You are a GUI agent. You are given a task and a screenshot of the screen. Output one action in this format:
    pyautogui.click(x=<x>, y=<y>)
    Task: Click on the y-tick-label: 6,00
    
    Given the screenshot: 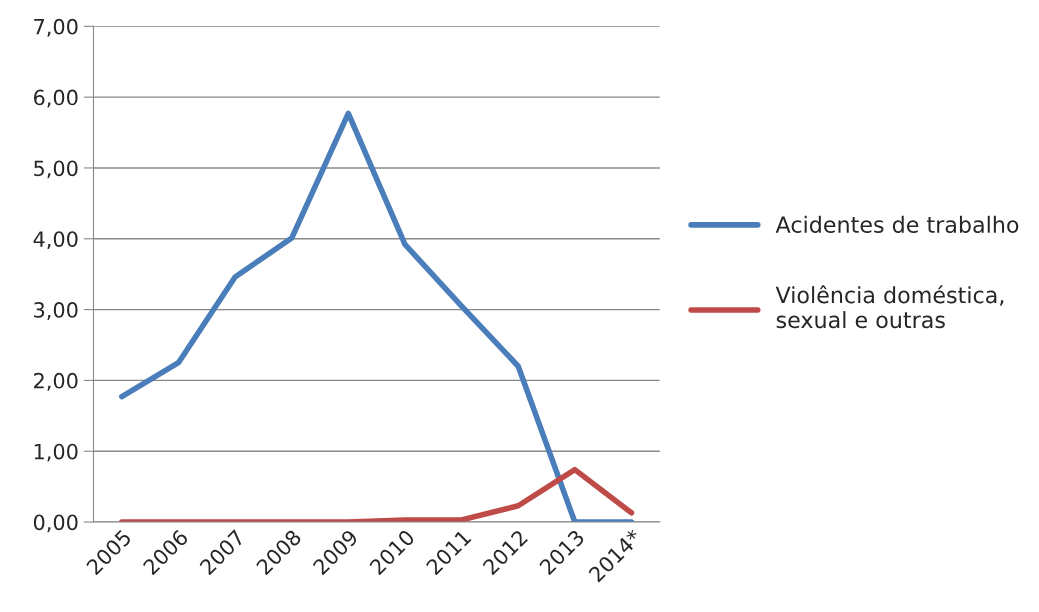 What is the action you would take?
    pyautogui.click(x=56, y=98)
    